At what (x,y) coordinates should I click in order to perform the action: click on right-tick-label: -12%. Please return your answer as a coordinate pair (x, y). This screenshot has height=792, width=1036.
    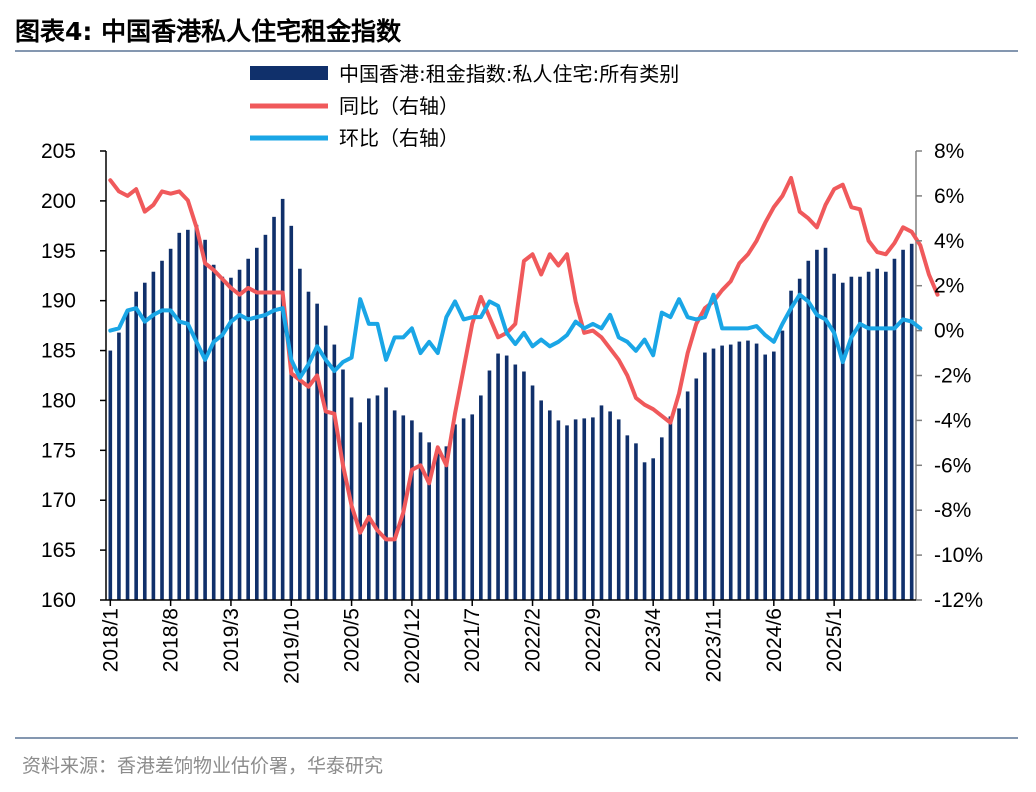
    Looking at the image, I should click on (958, 600).